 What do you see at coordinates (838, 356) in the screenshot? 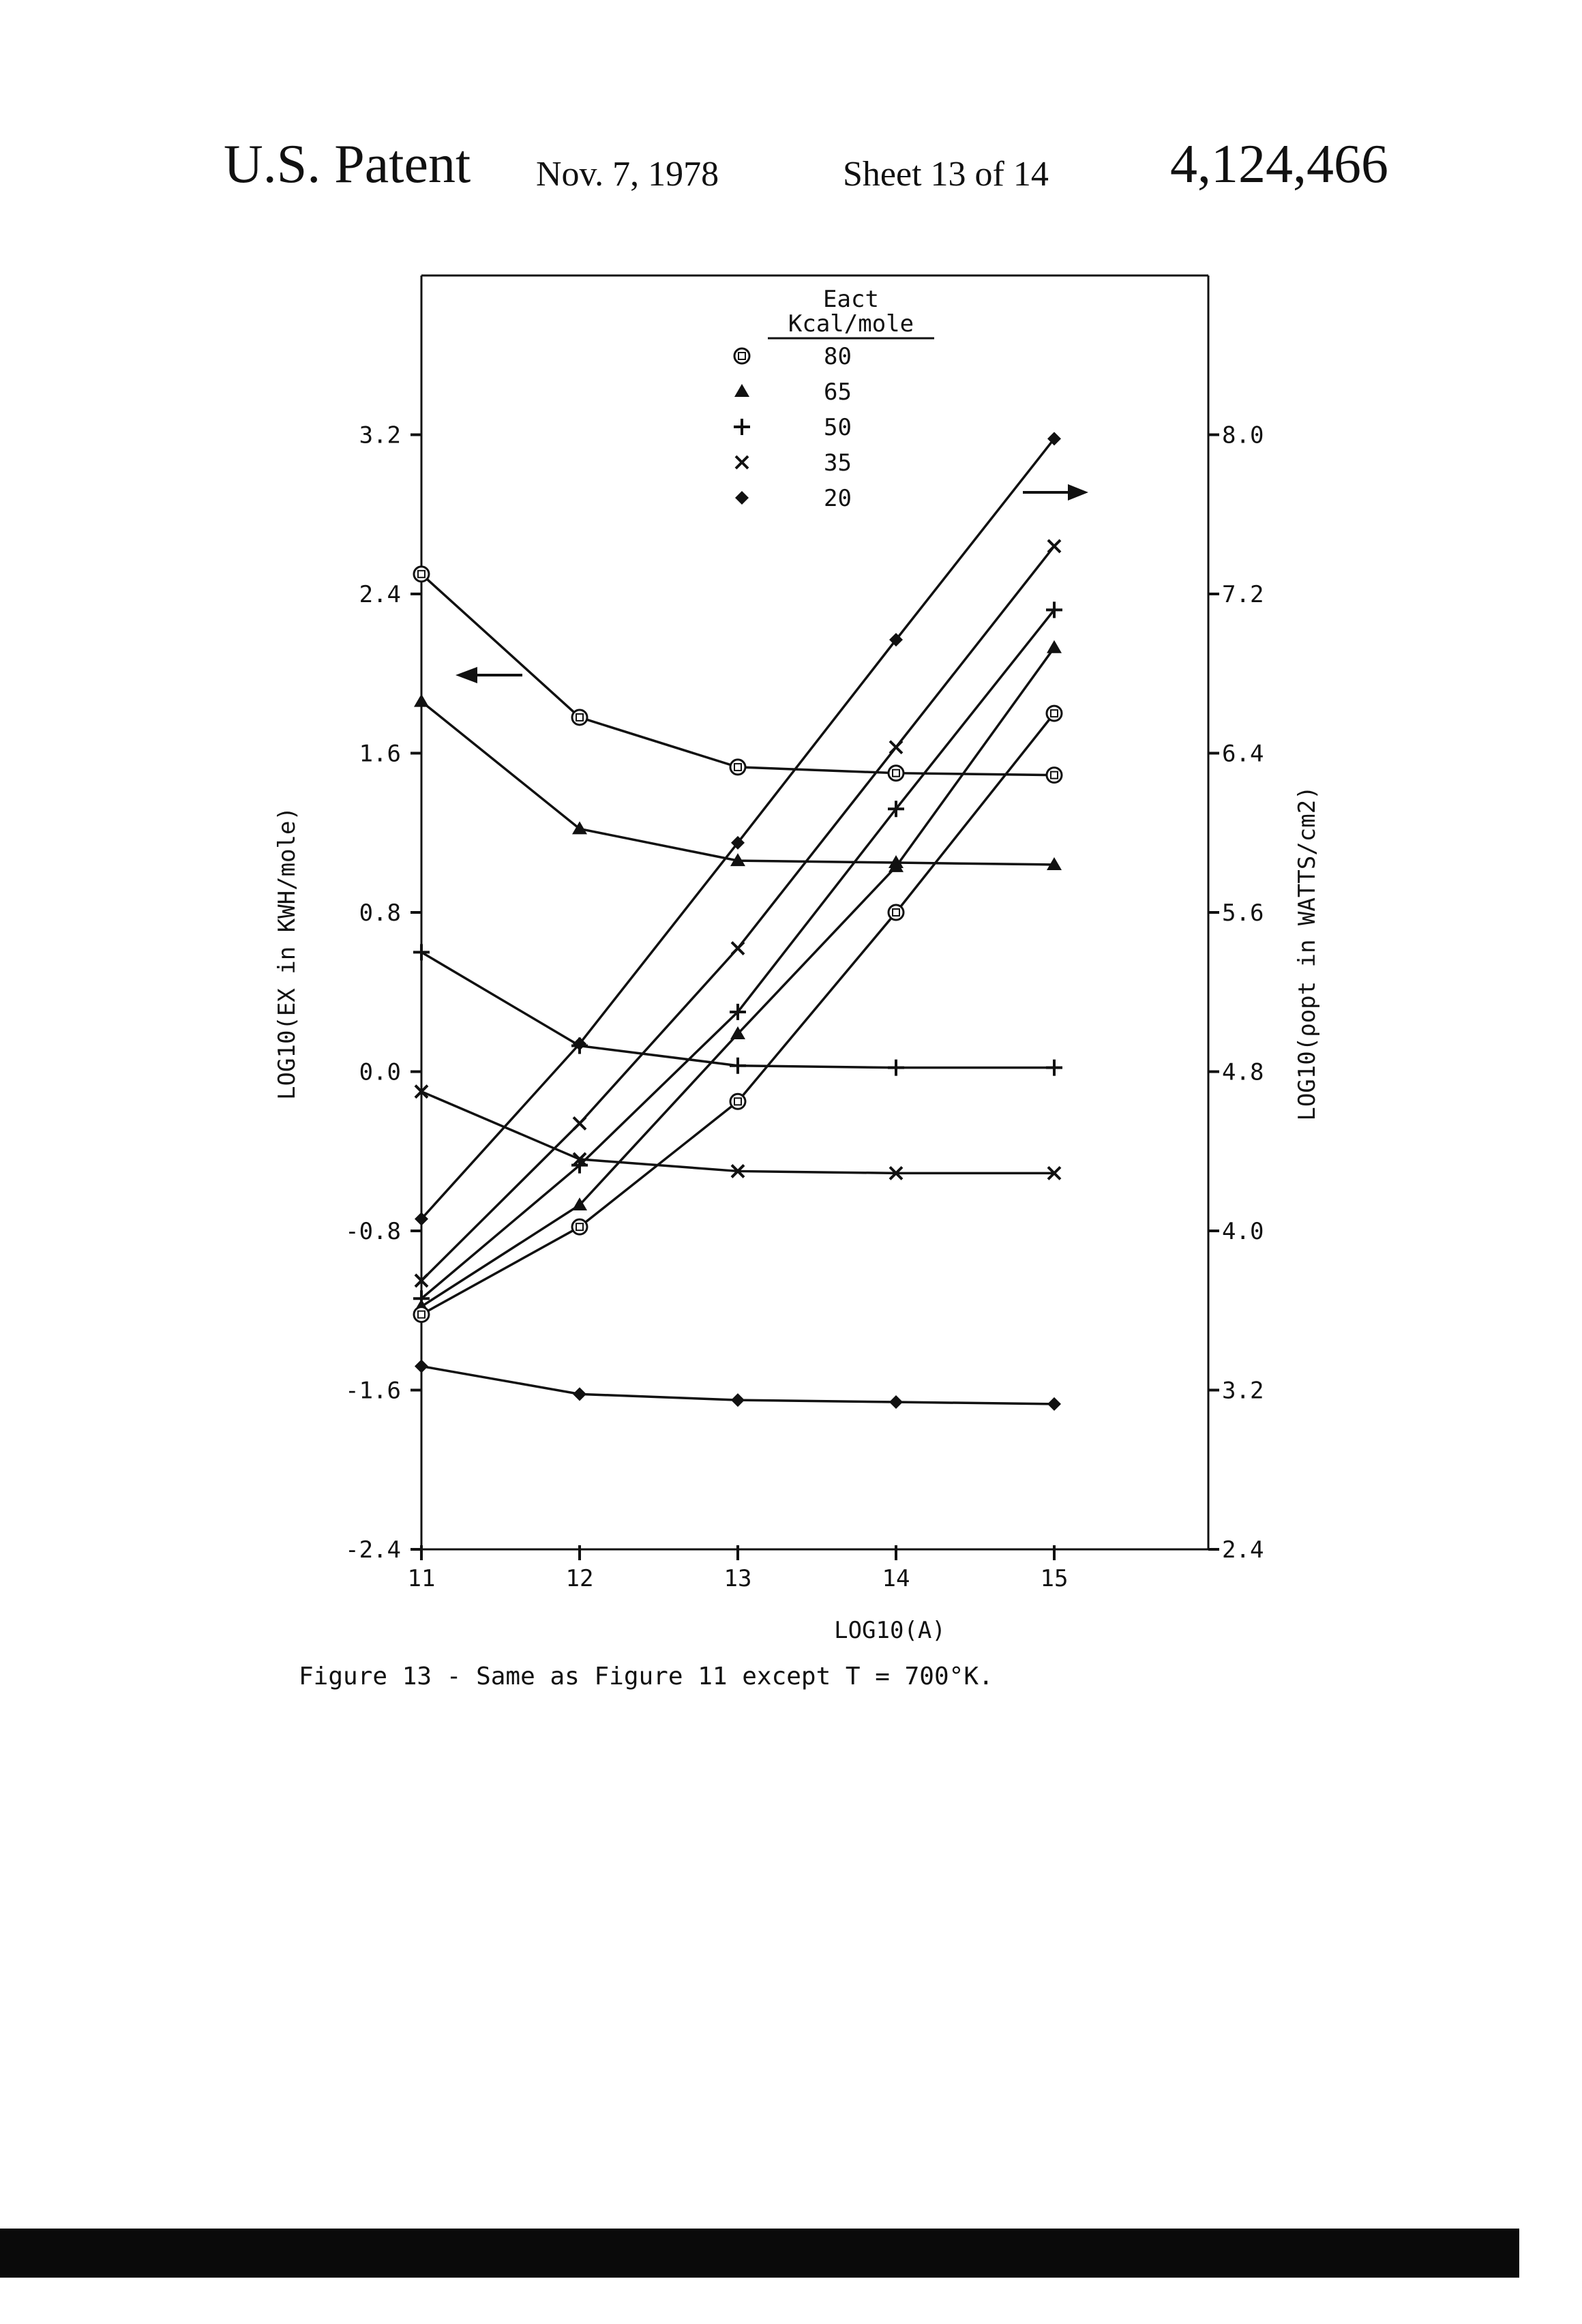
I see `legend-label: 80` at bounding box center [838, 356].